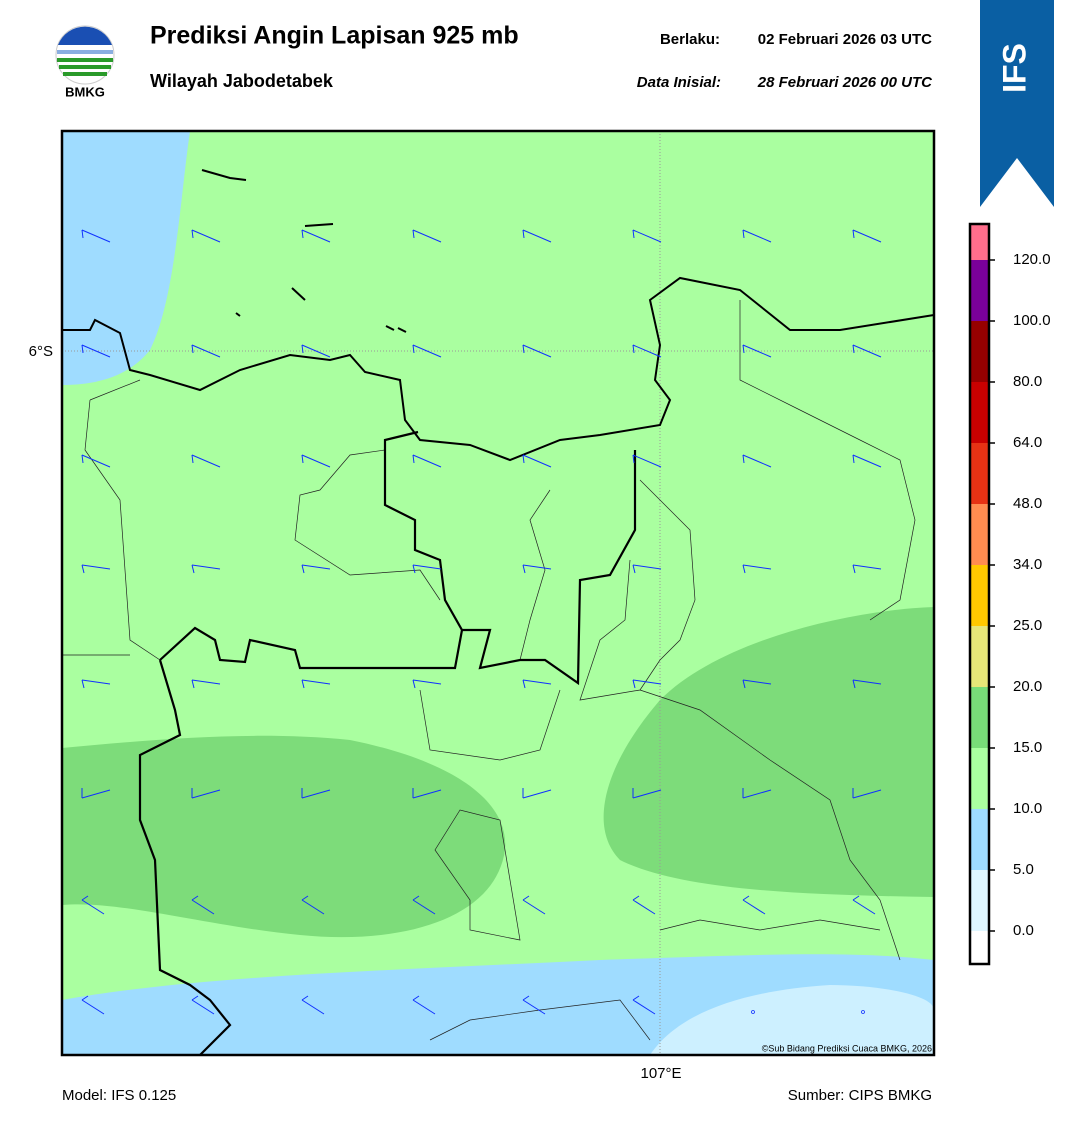  I want to click on colorbar-tick-label: 64.0, so click(1027, 442).